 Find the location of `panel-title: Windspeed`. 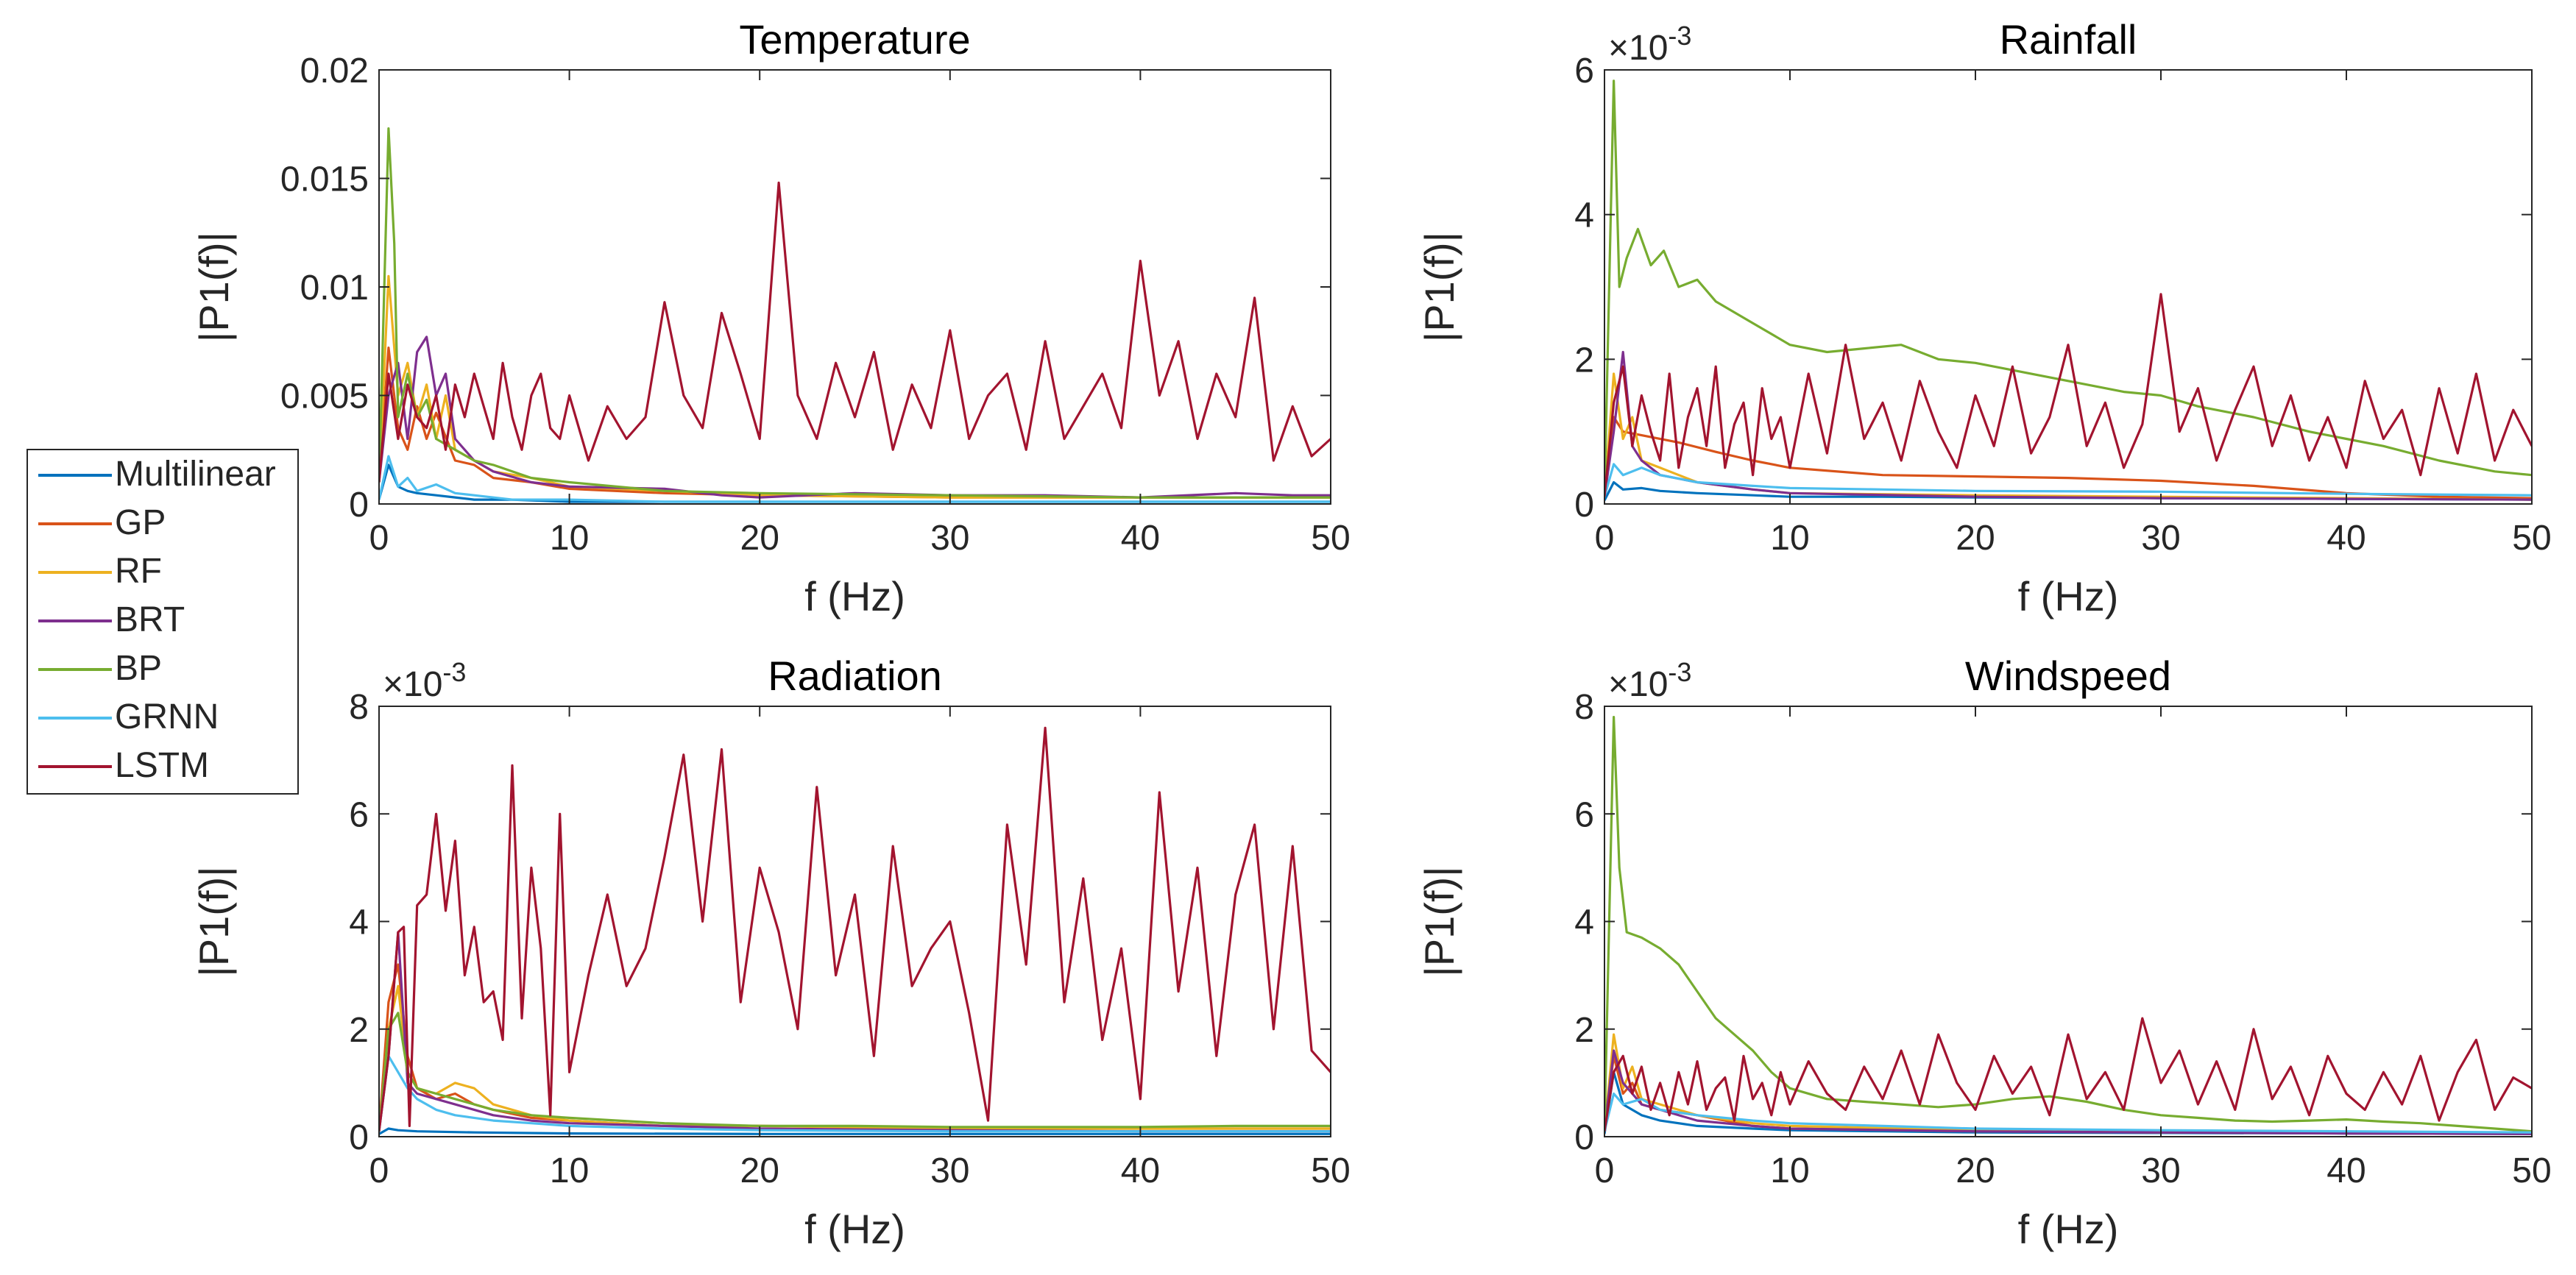

panel-title: Windspeed is located at coordinates (2068, 676).